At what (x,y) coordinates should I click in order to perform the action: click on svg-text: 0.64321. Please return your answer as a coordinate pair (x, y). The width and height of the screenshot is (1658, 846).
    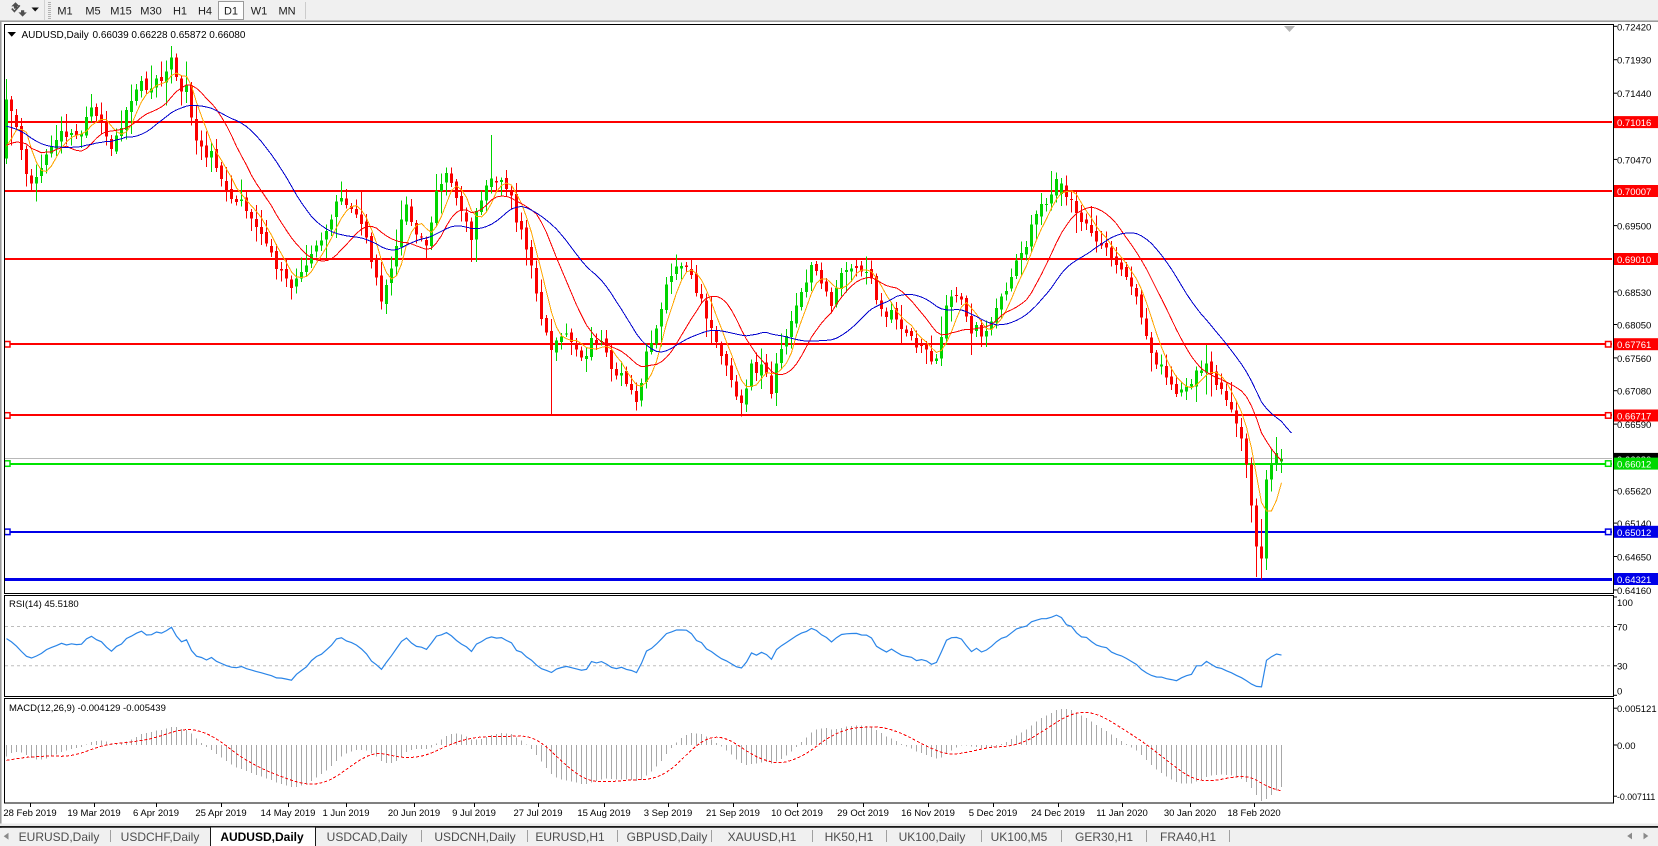
    Looking at the image, I should click on (1634, 580).